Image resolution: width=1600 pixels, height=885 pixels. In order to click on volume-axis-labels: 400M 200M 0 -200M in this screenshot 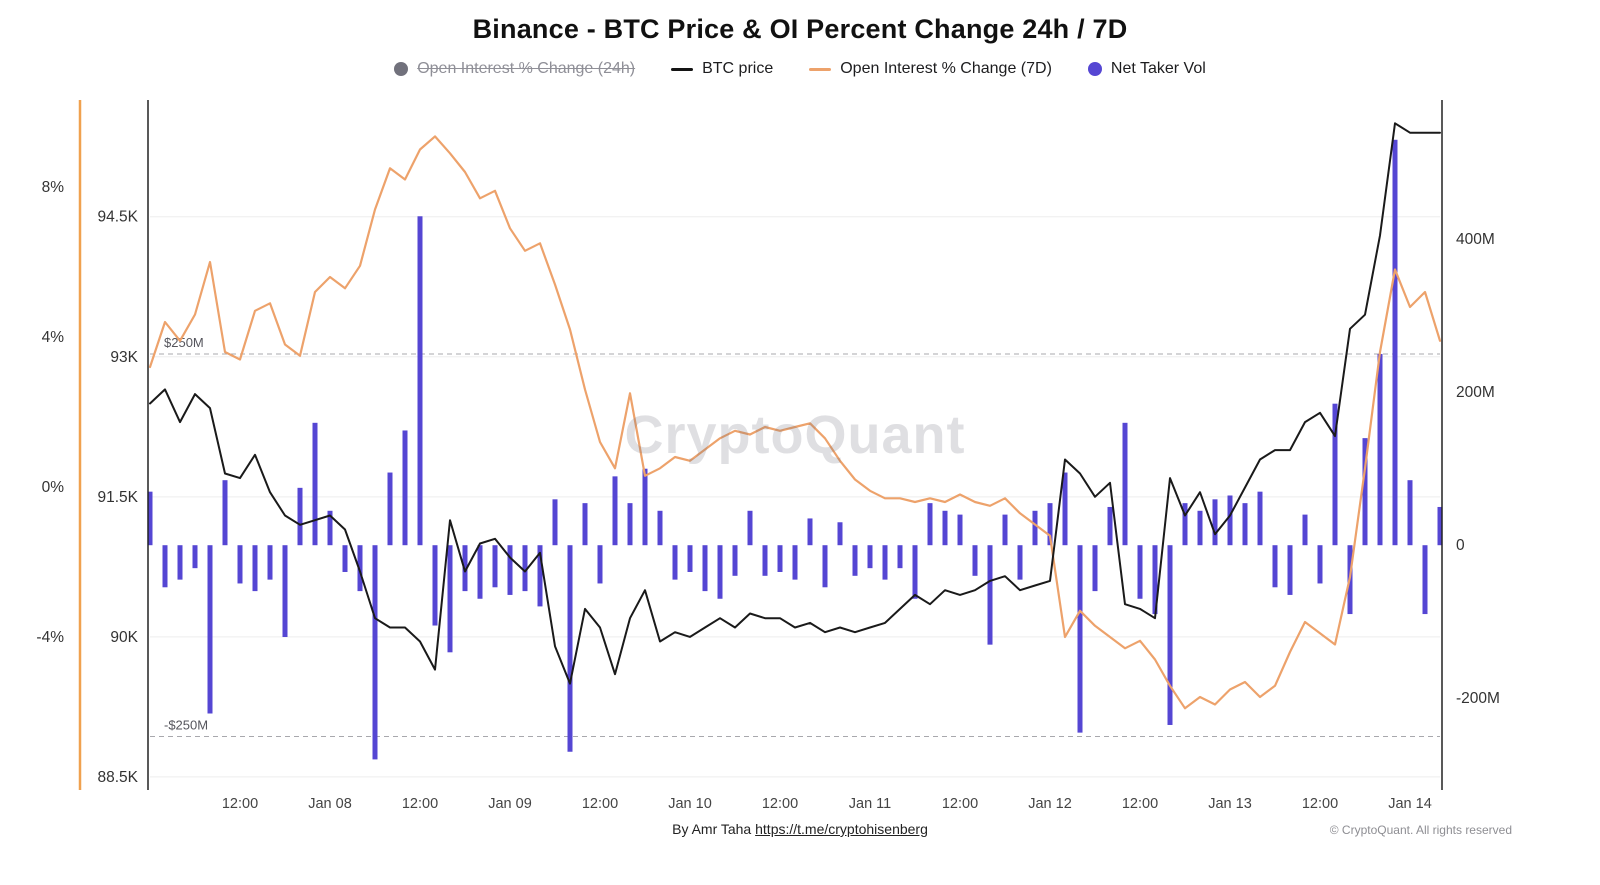, I will do `click(1478, 469)`.